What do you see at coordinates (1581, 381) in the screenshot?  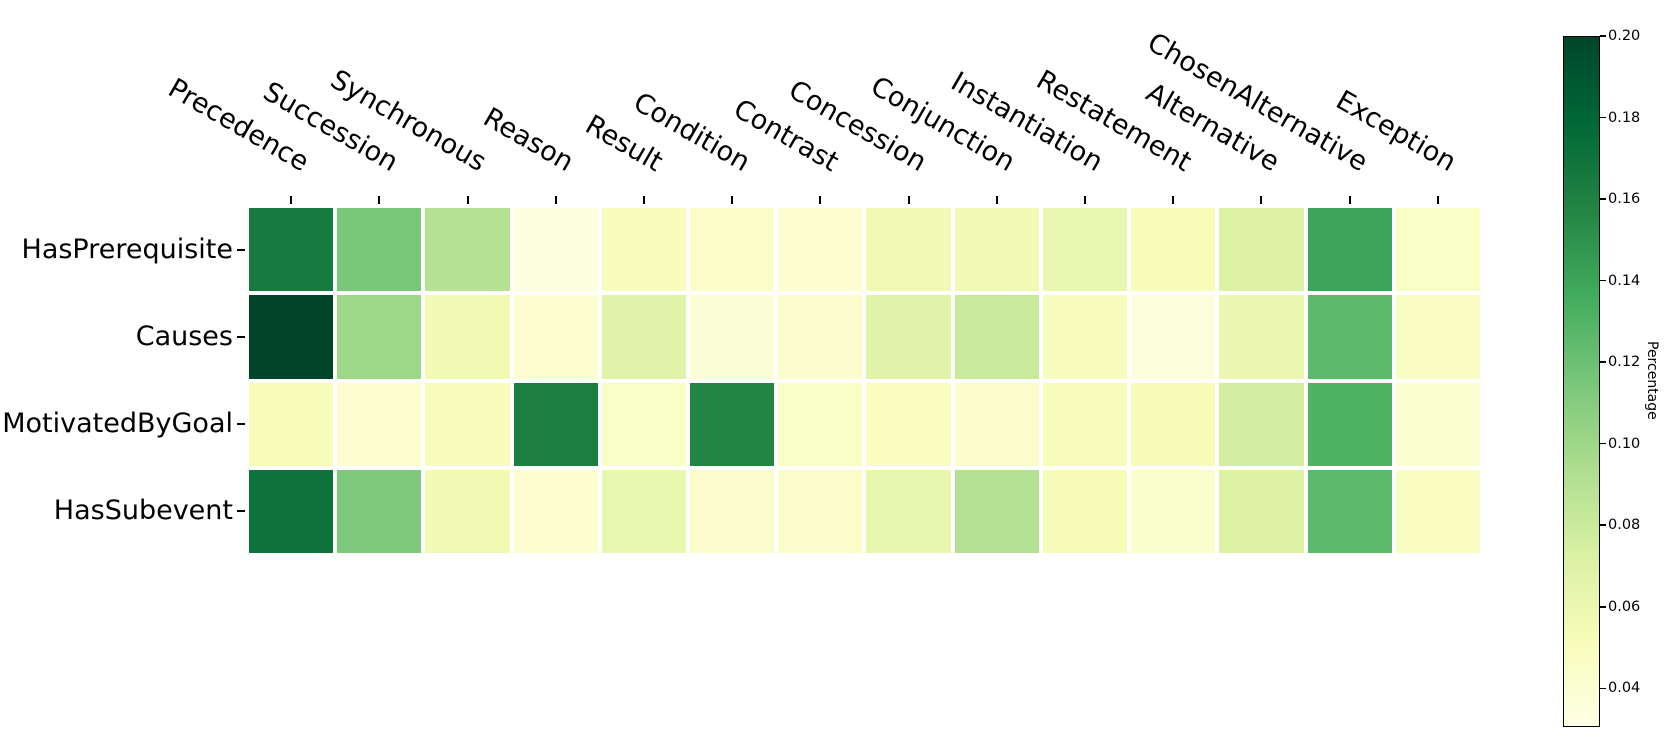 I see `colorbar-gradient` at bounding box center [1581, 381].